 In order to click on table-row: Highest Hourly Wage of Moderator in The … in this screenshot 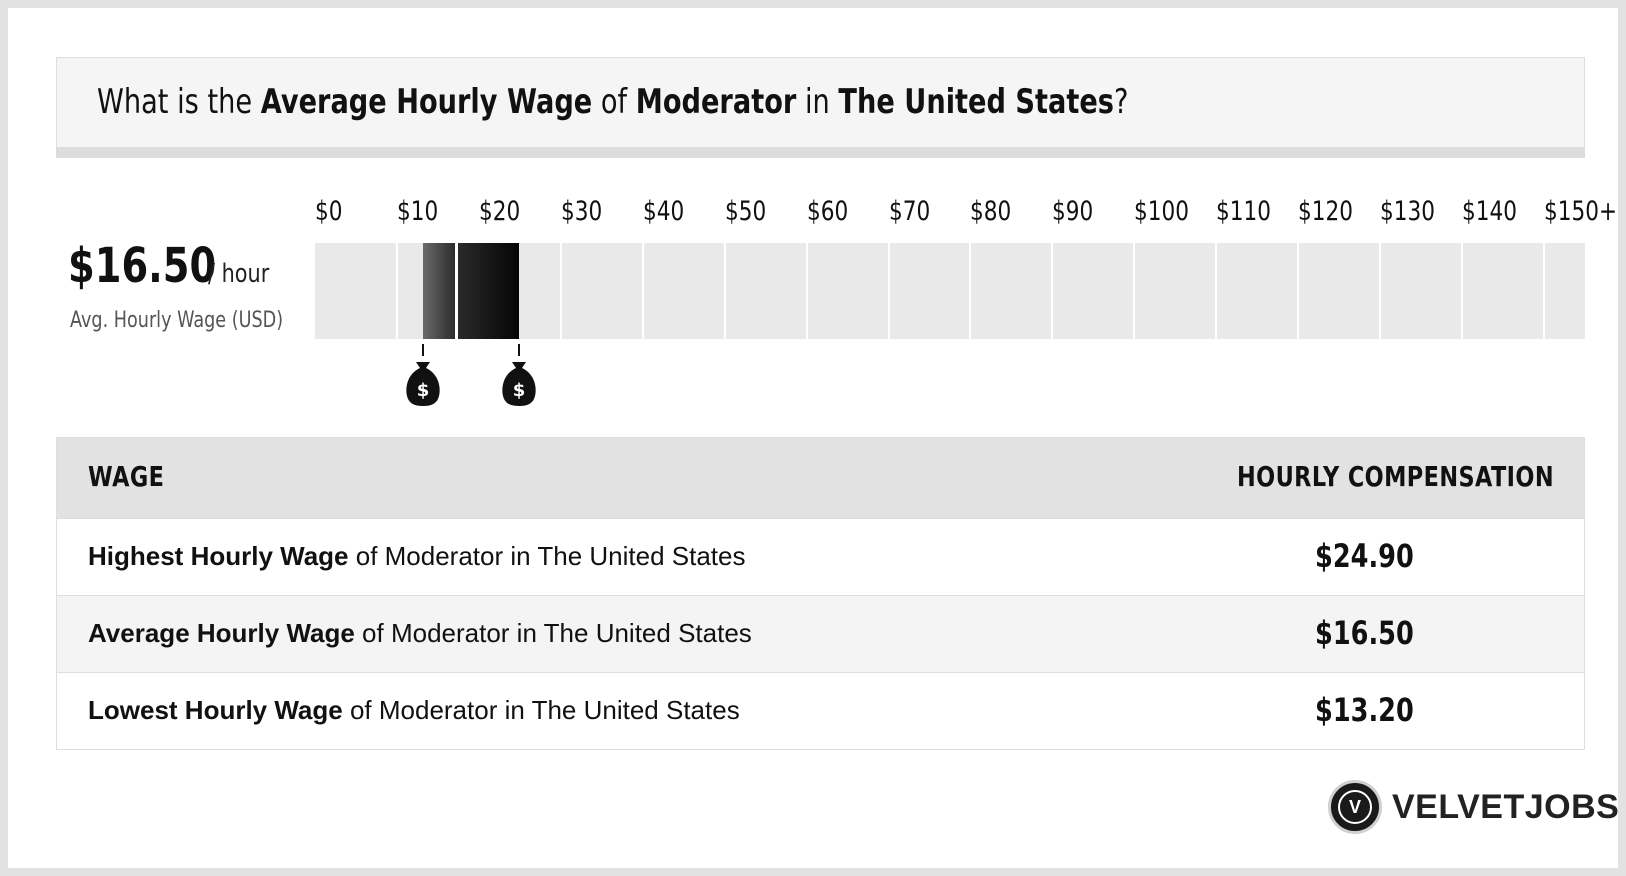, I will do `click(820, 556)`.